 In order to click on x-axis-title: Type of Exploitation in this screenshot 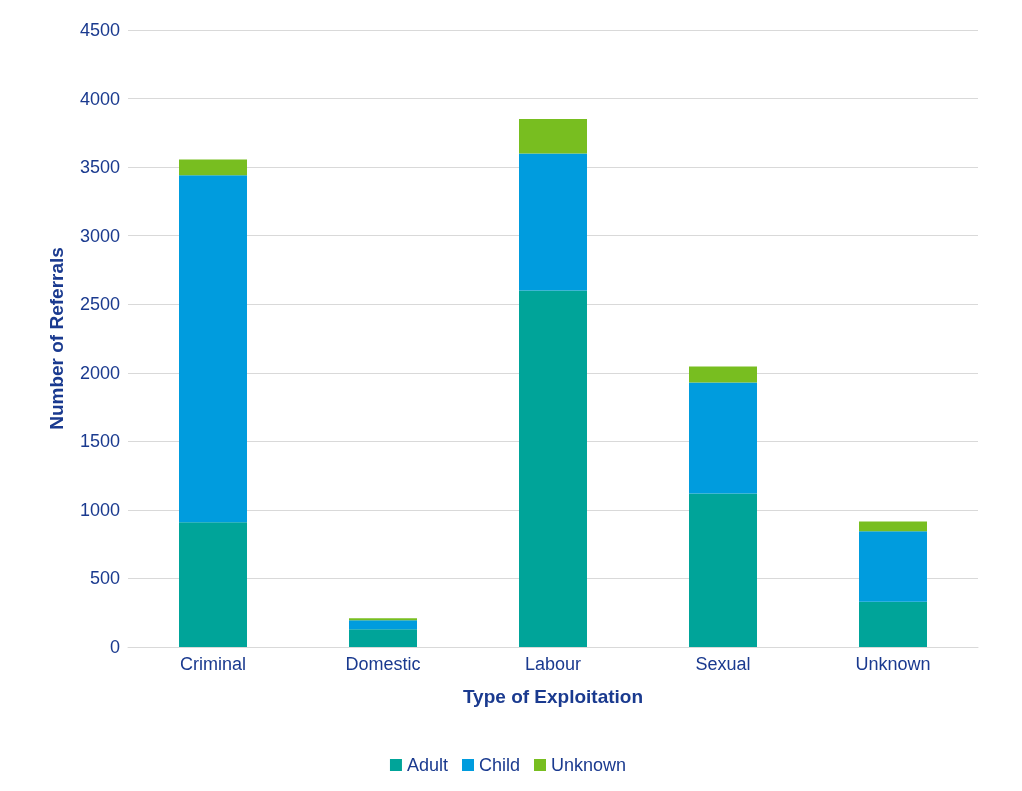, I will do `click(553, 696)`.